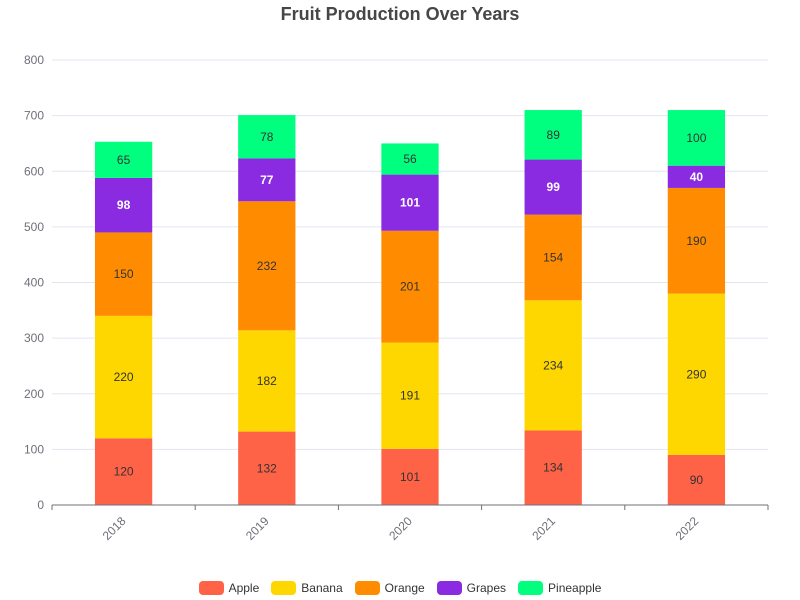 This screenshot has width=800, height=600. Describe the element at coordinates (34, 338) in the screenshot. I see `y-tick-label: 300` at that location.